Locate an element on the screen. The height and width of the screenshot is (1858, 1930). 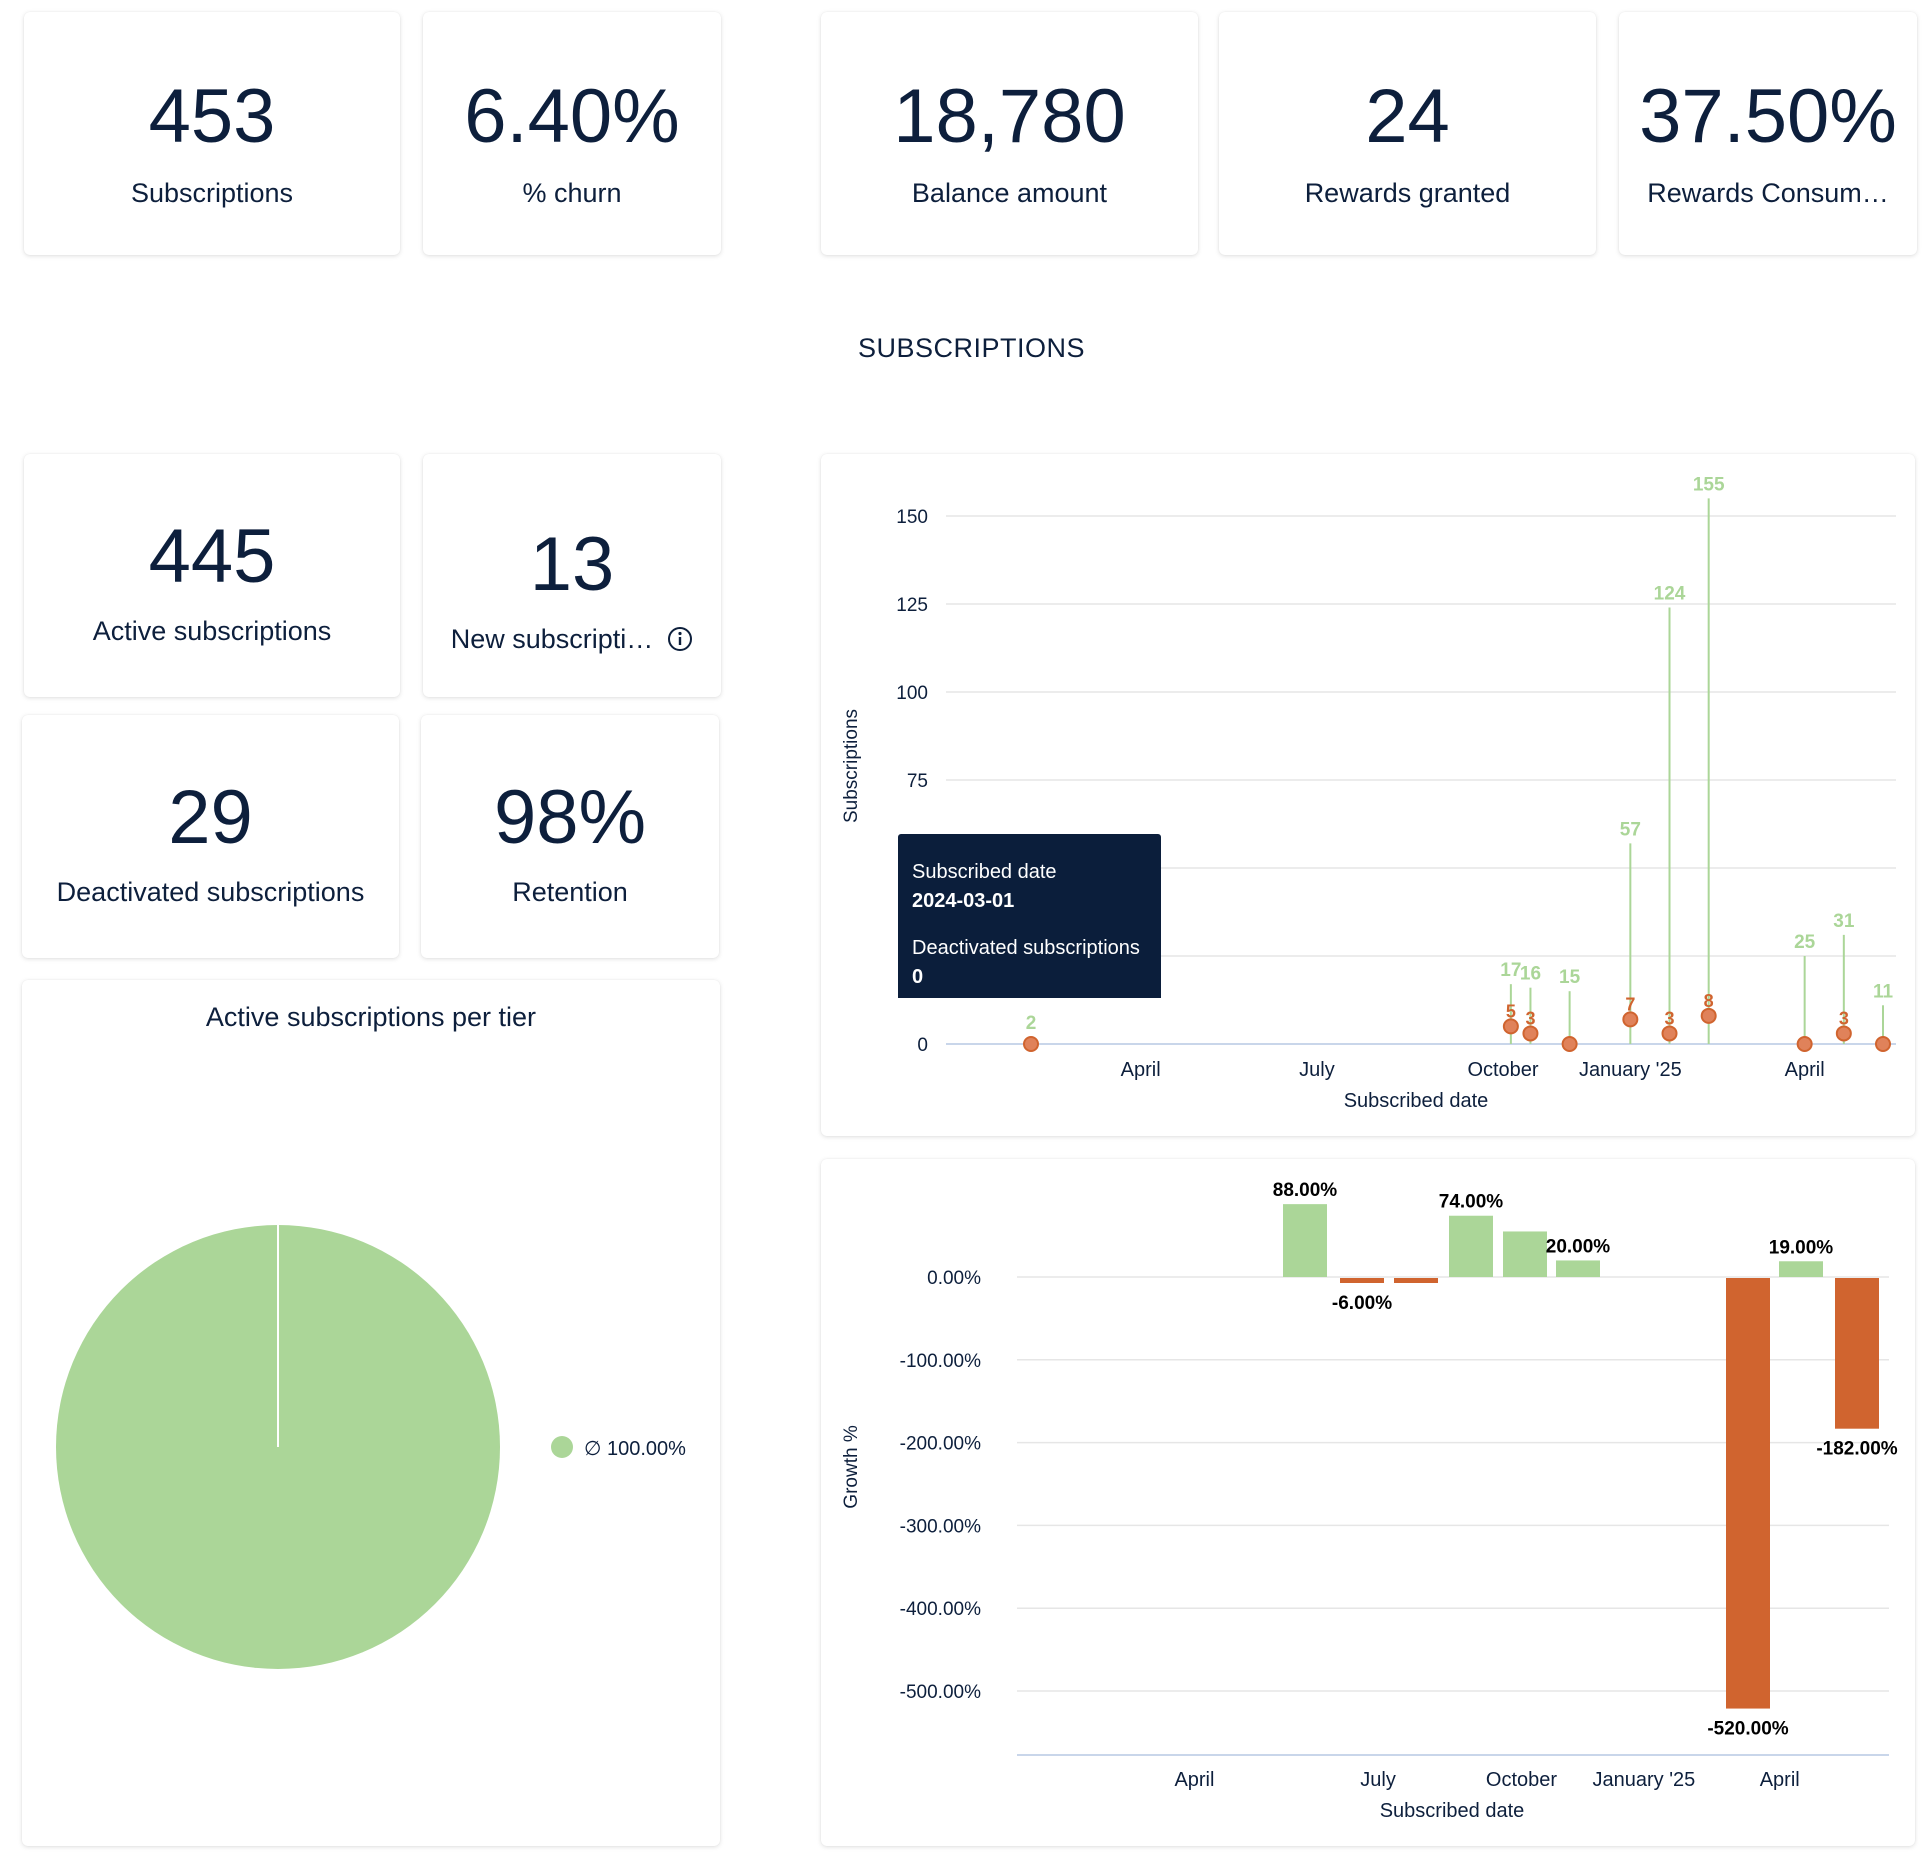
y-axis-title: Growth % is located at coordinates (851, 1467).